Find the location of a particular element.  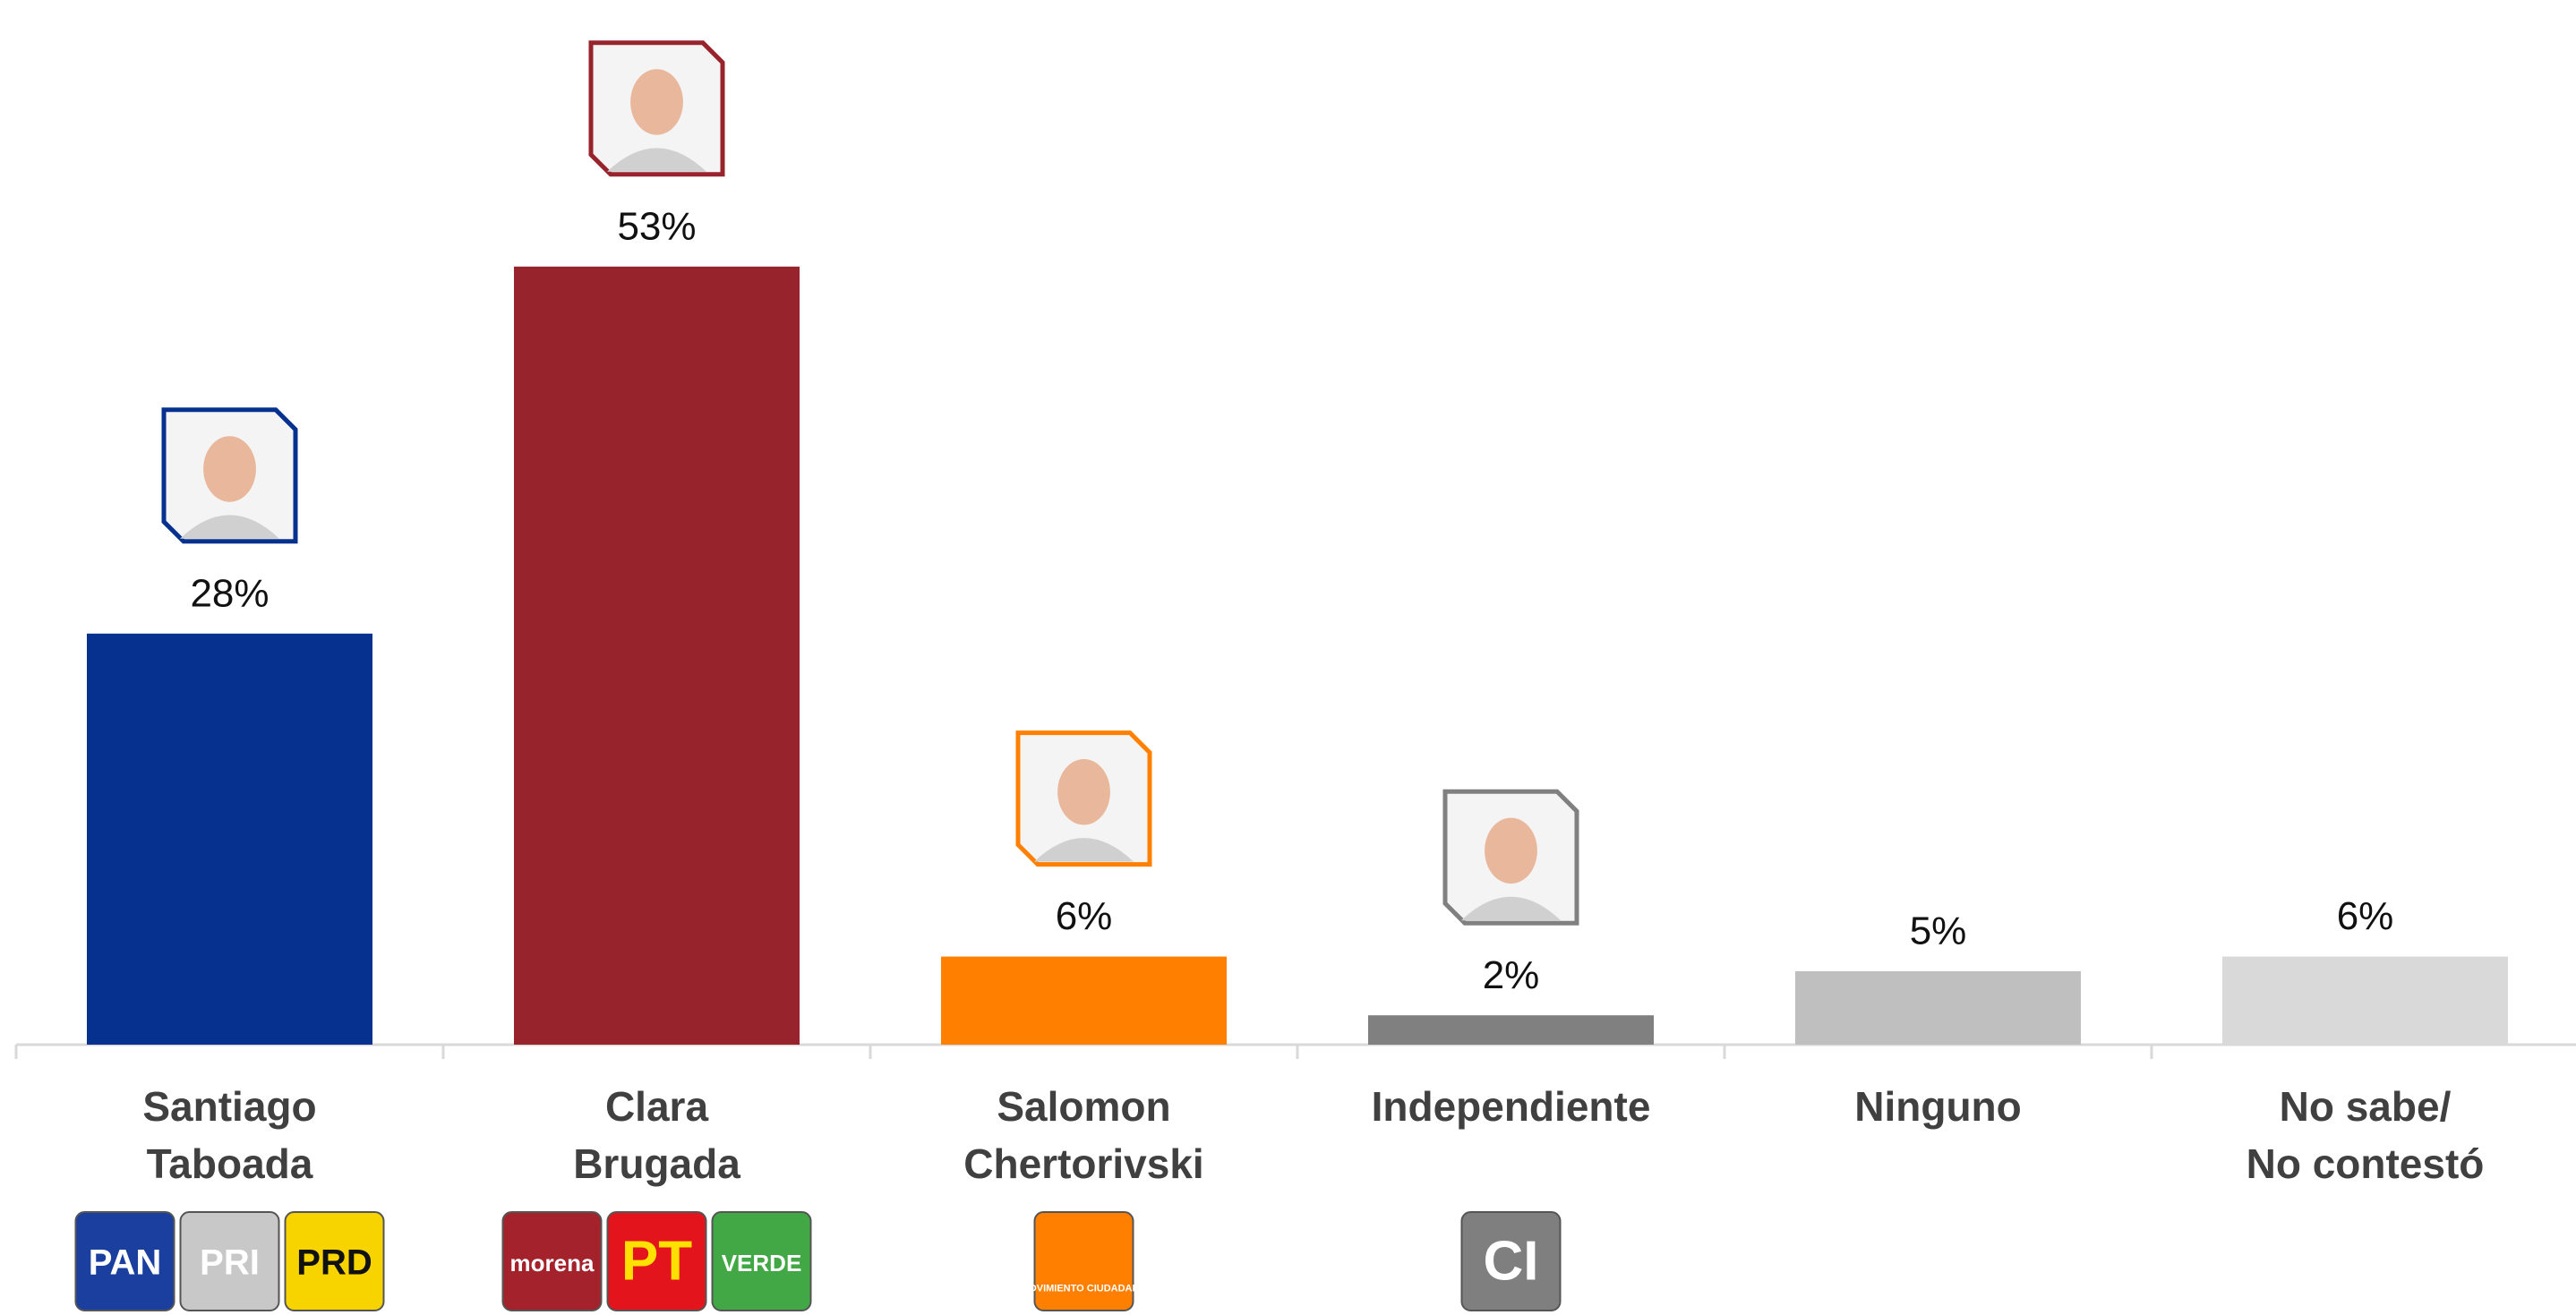

party-logo-text: VERDE is located at coordinates (762, 1264).